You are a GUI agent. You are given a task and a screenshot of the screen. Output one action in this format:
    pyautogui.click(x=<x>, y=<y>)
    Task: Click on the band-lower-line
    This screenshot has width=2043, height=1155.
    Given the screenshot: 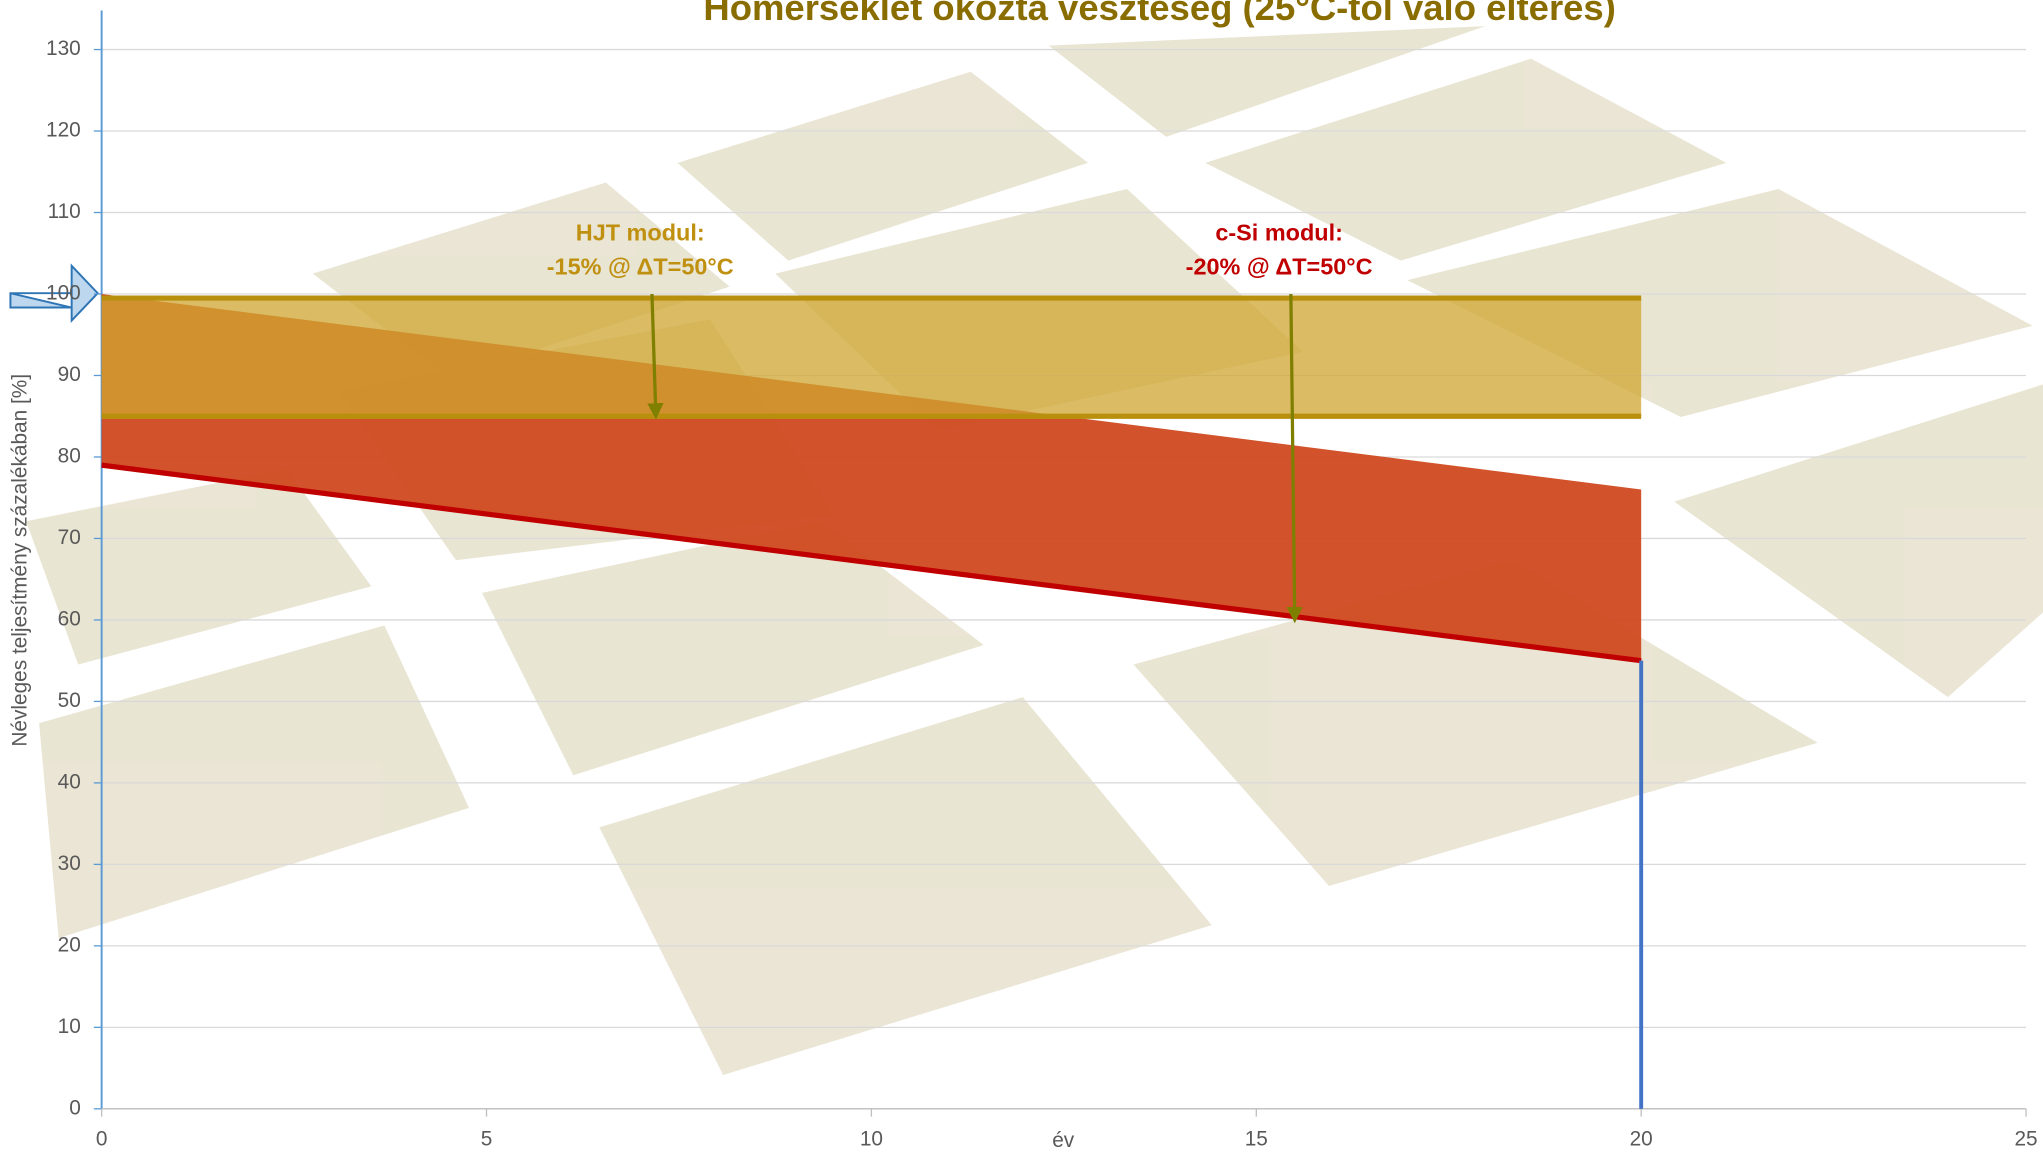 What is the action you would take?
    pyautogui.click(x=871, y=563)
    